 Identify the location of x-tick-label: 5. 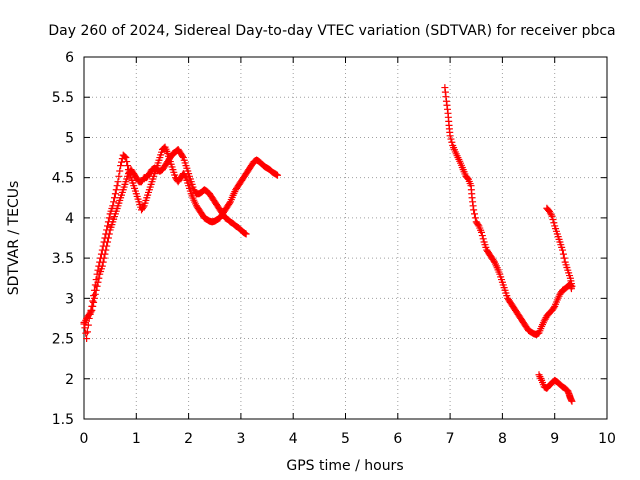
(345, 439).